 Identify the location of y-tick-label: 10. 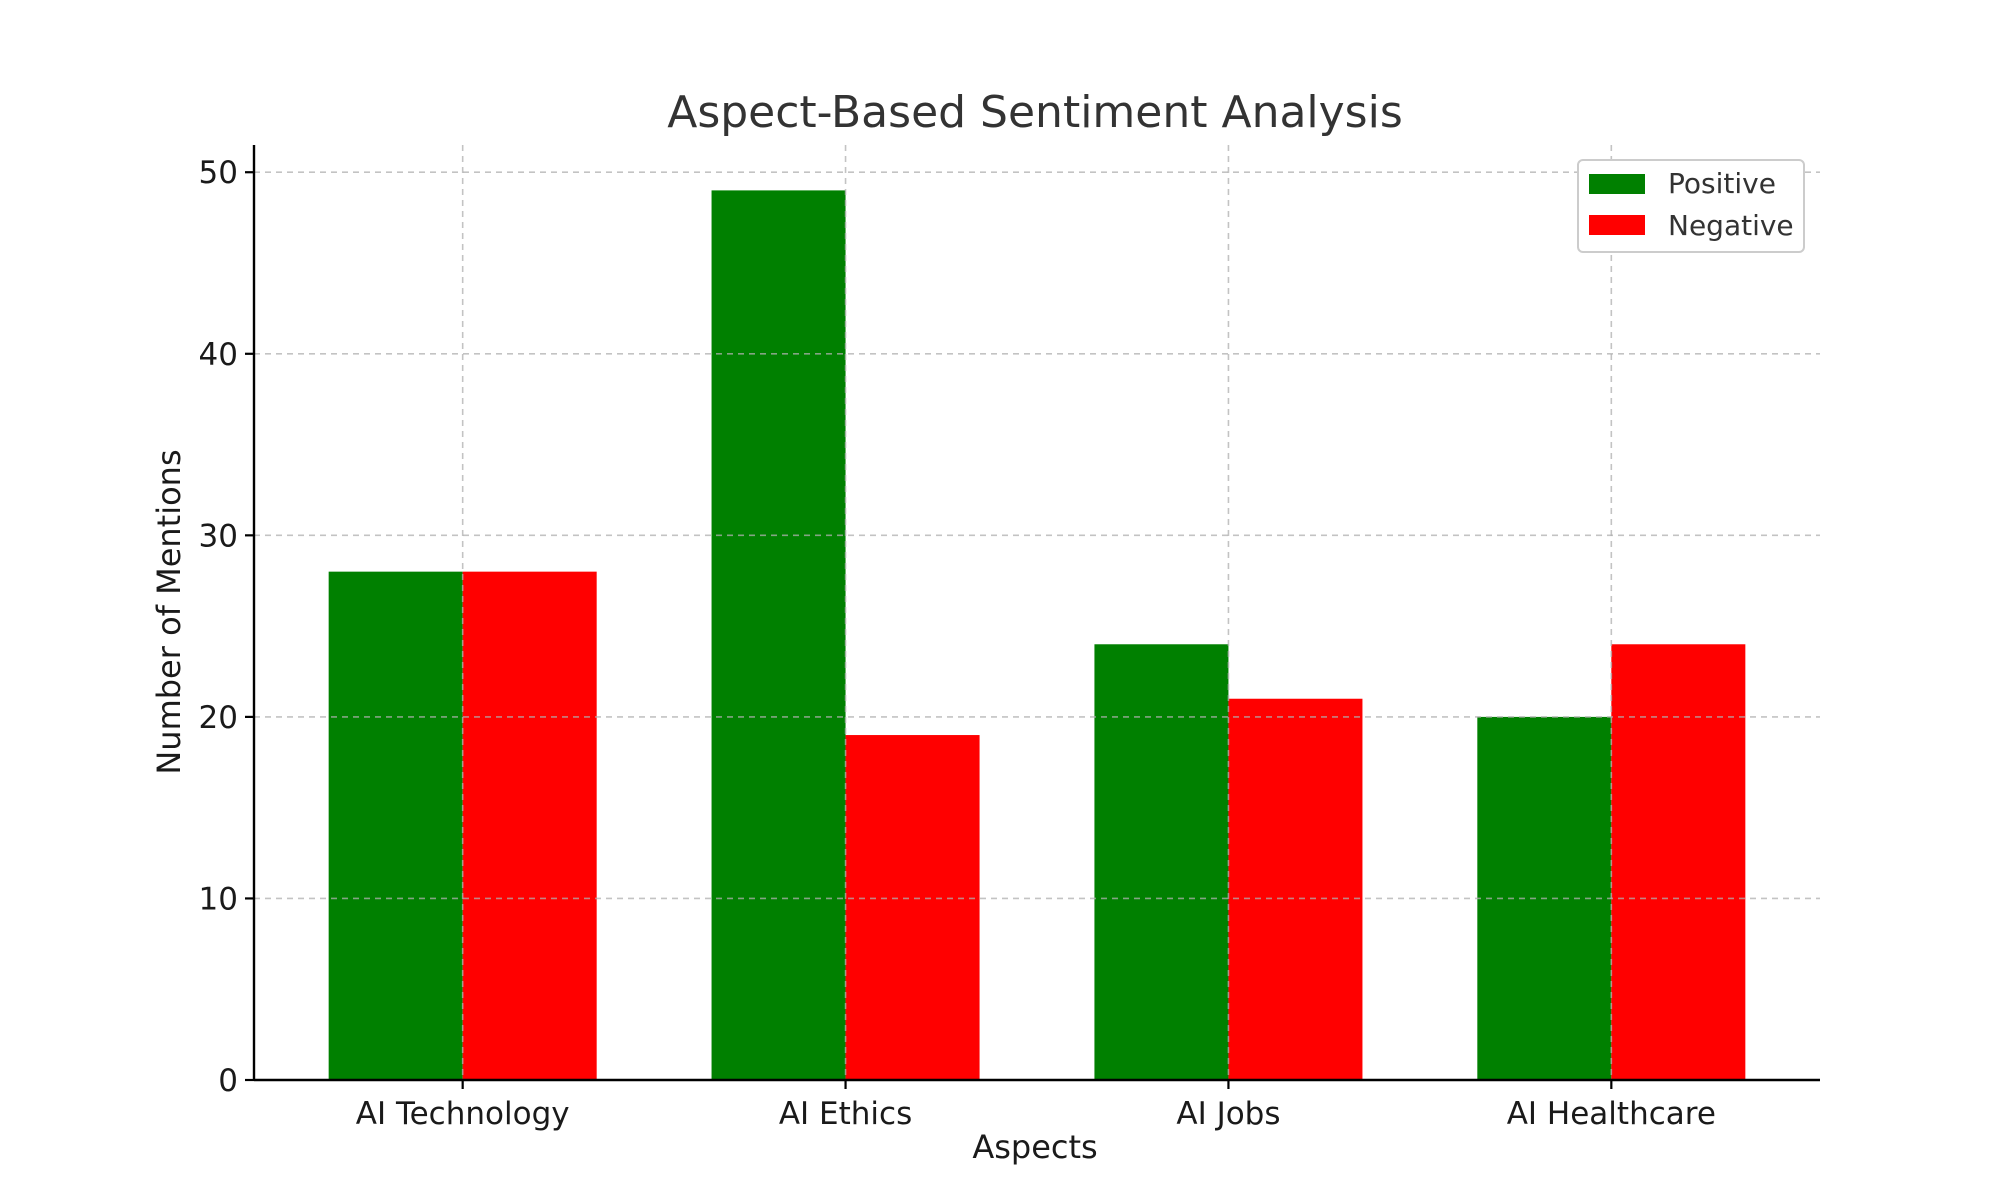
(218, 899).